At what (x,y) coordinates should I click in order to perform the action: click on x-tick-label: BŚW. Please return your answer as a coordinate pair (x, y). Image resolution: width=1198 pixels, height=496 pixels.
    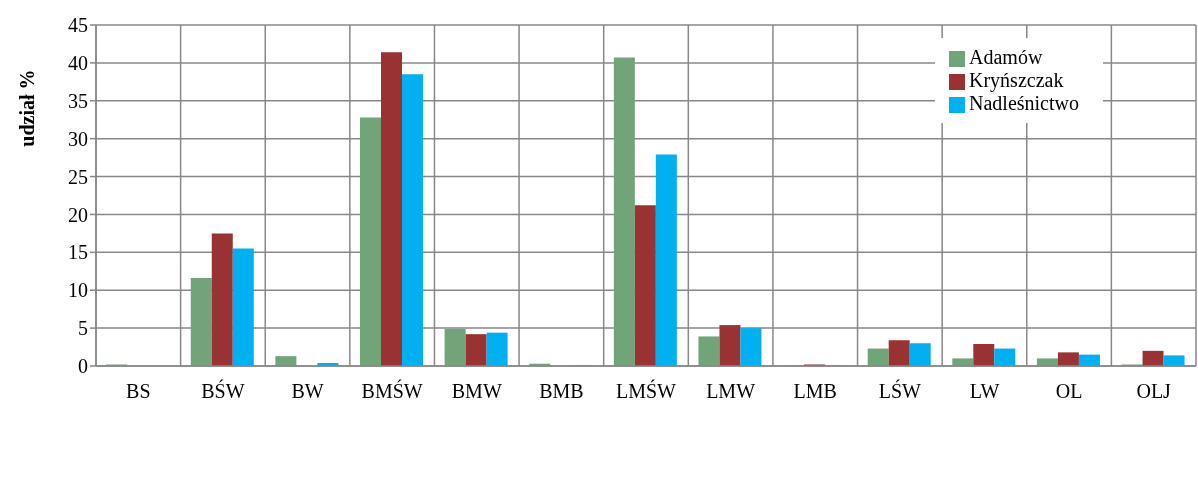
    Looking at the image, I should click on (223, 391).